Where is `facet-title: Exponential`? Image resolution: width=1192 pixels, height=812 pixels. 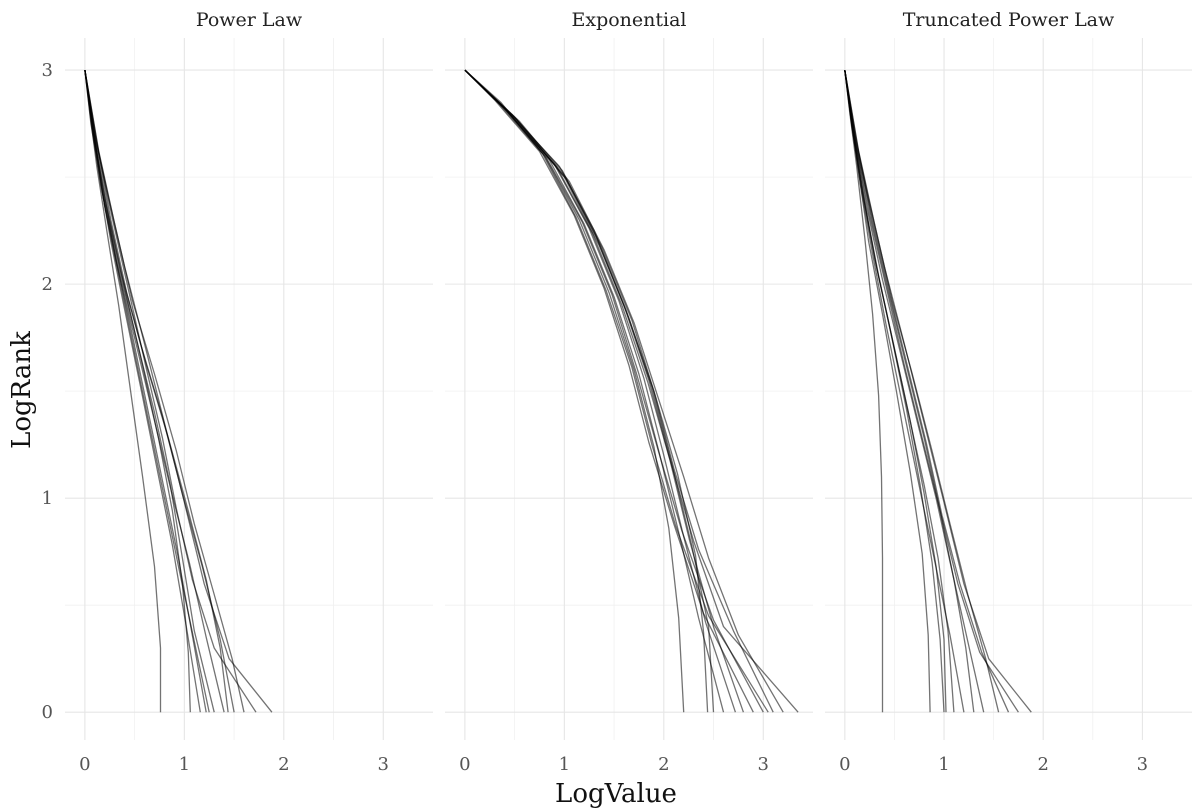
facet-title: Exponential is located at coordinates (628, 20).